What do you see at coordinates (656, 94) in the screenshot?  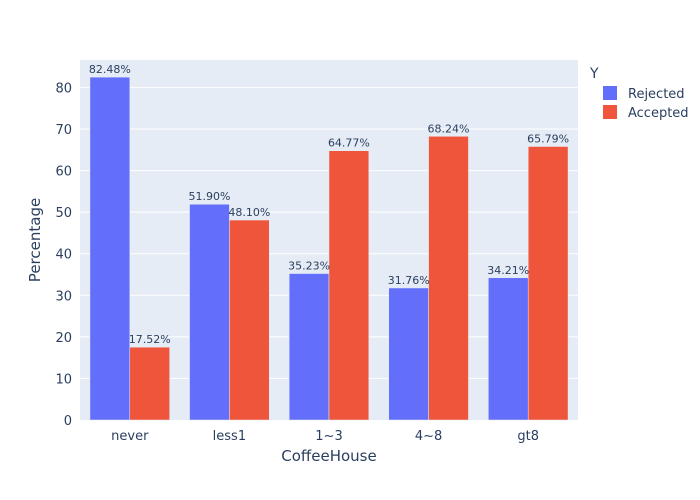 I see `legend-label-rejected: Rejected` at bounding box center [656, 94].